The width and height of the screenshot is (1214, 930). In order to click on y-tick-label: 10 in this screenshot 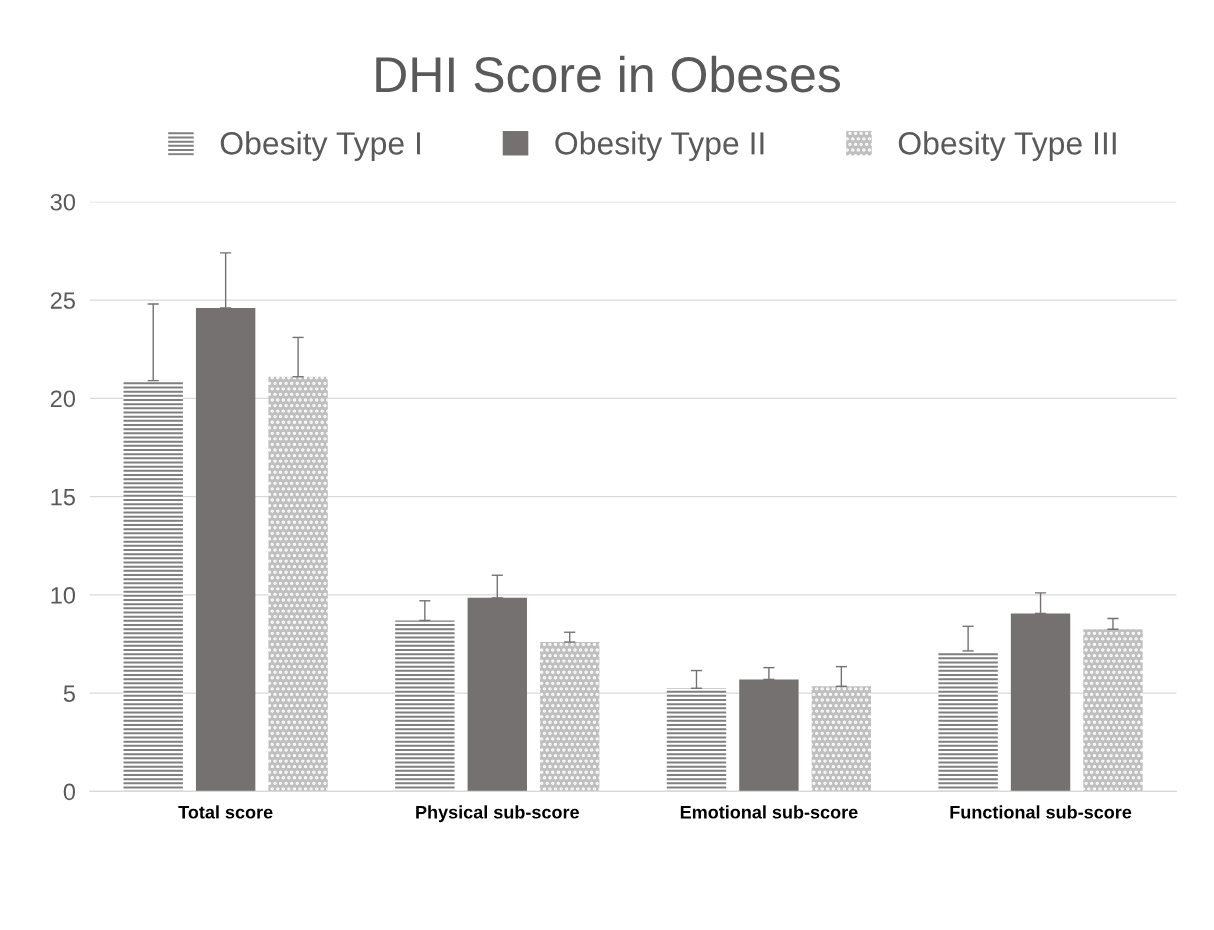, I will do `click(63, 595)`.